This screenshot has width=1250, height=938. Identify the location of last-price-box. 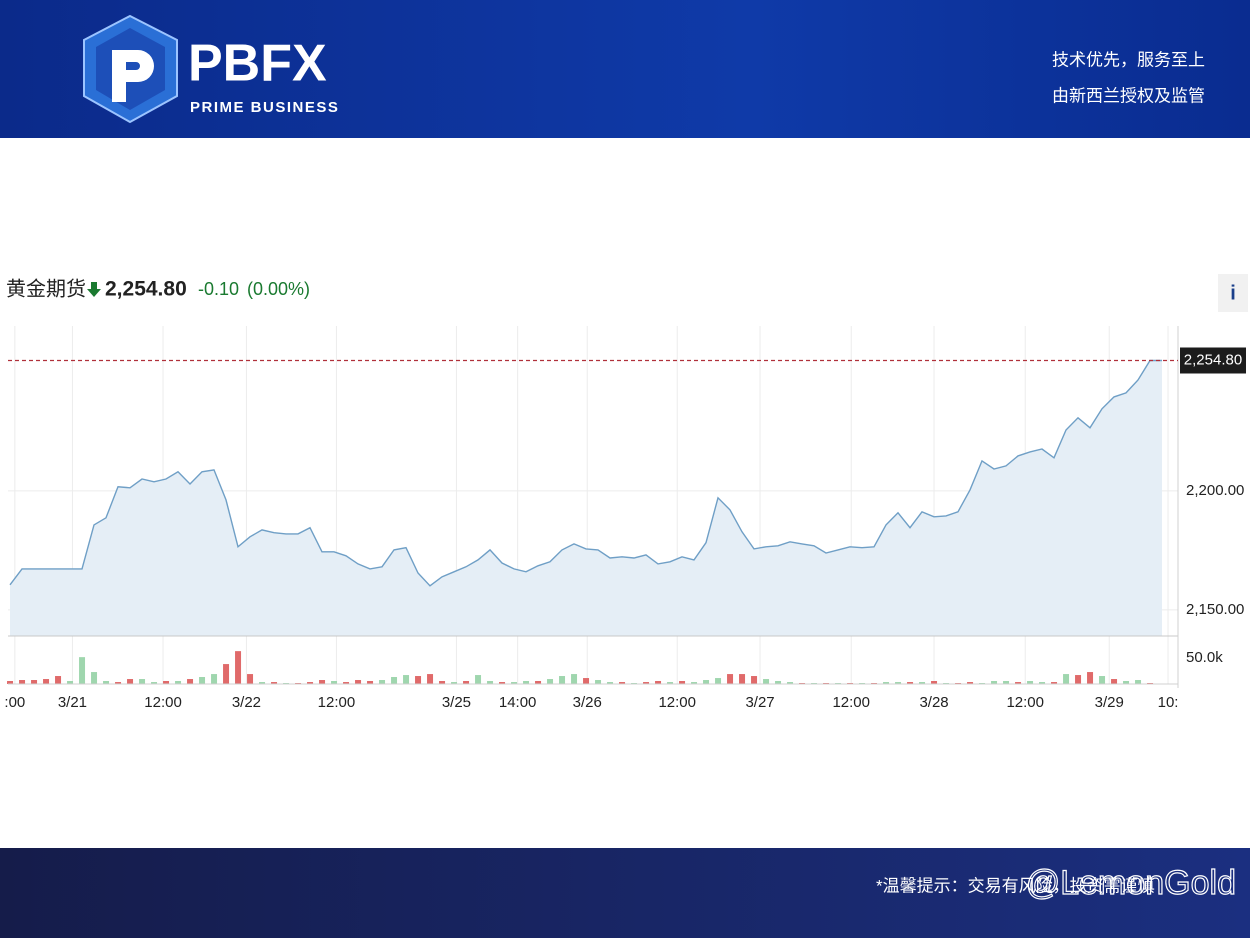
(1213, 360).